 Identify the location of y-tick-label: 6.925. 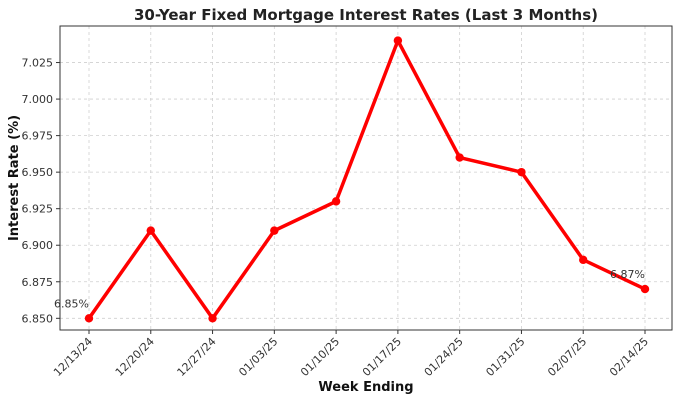
(38, 209).